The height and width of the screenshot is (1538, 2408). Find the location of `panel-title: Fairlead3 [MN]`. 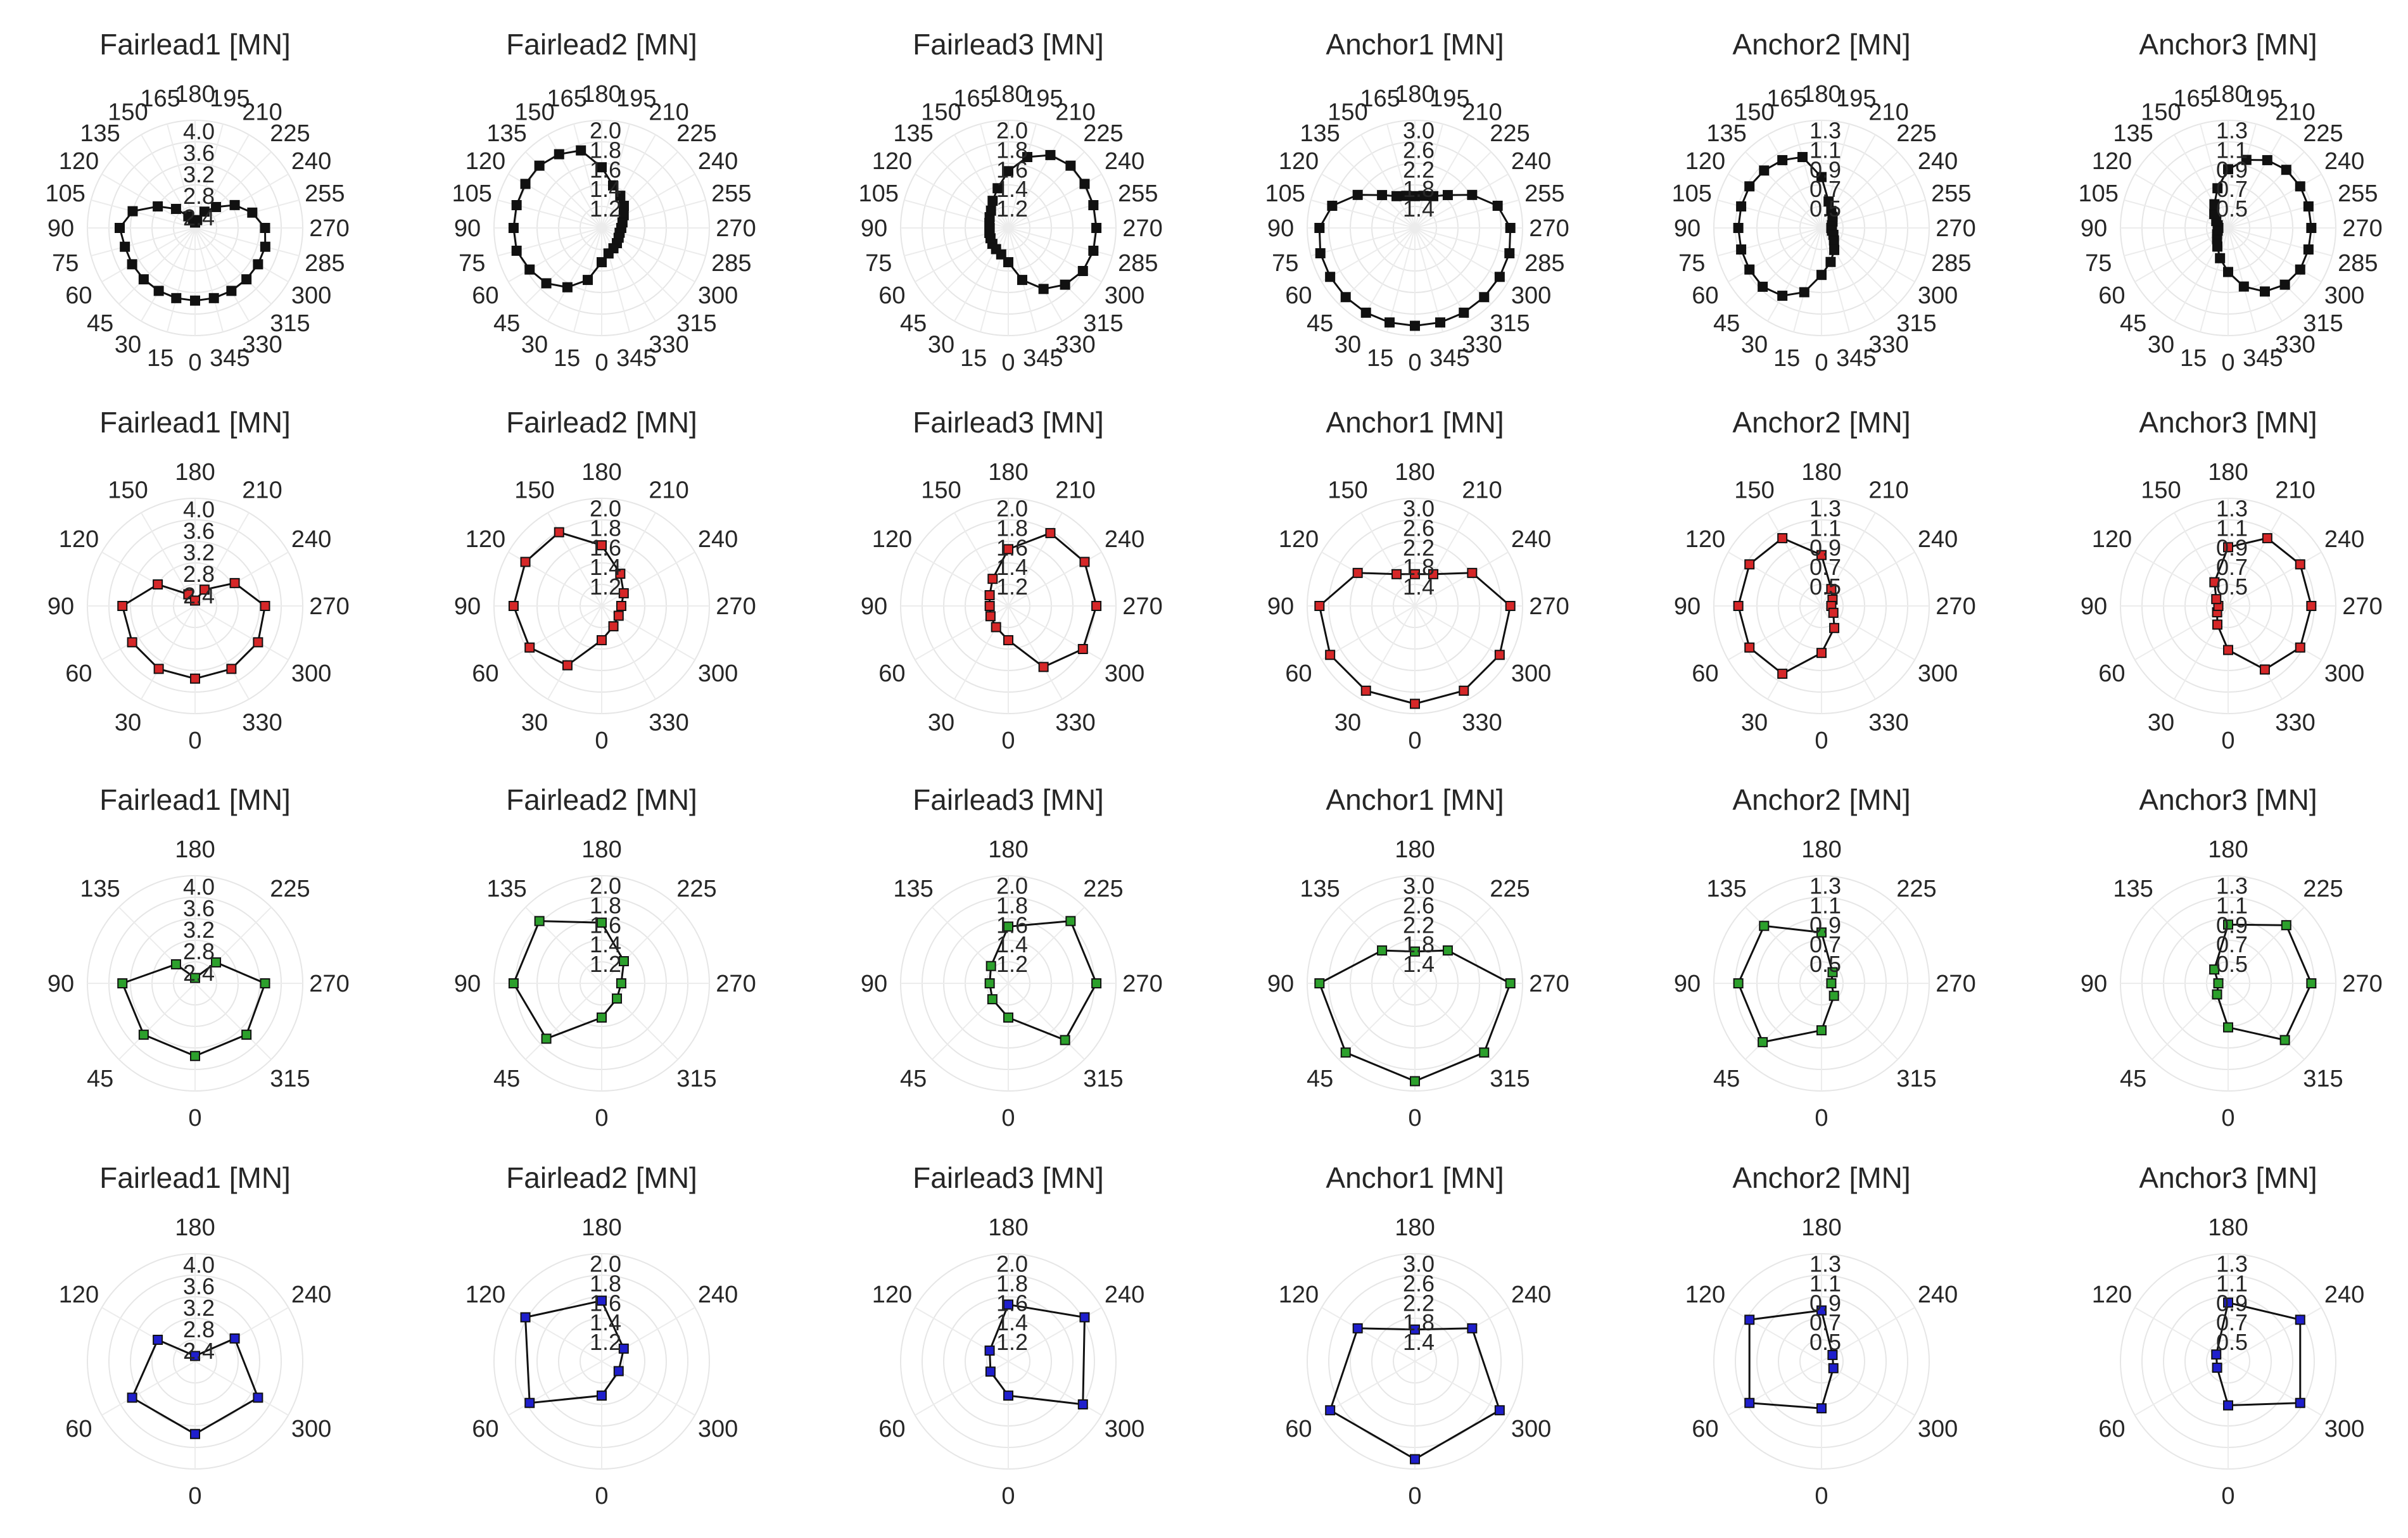

panel-title: Fairlead3 [MN] is located at coordinates (1008, 422).